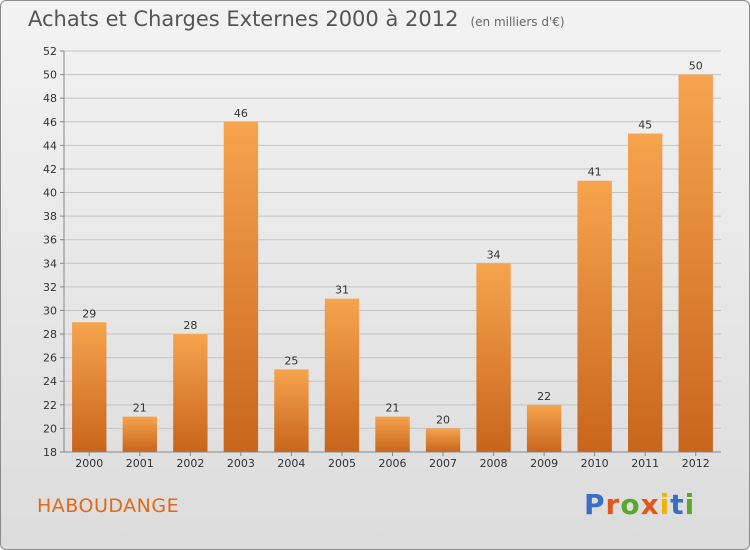  What do you see at coordinates (50, 193) in the screenshot?
I see `y-tick-label: 40` at bounding box center [50, 193].